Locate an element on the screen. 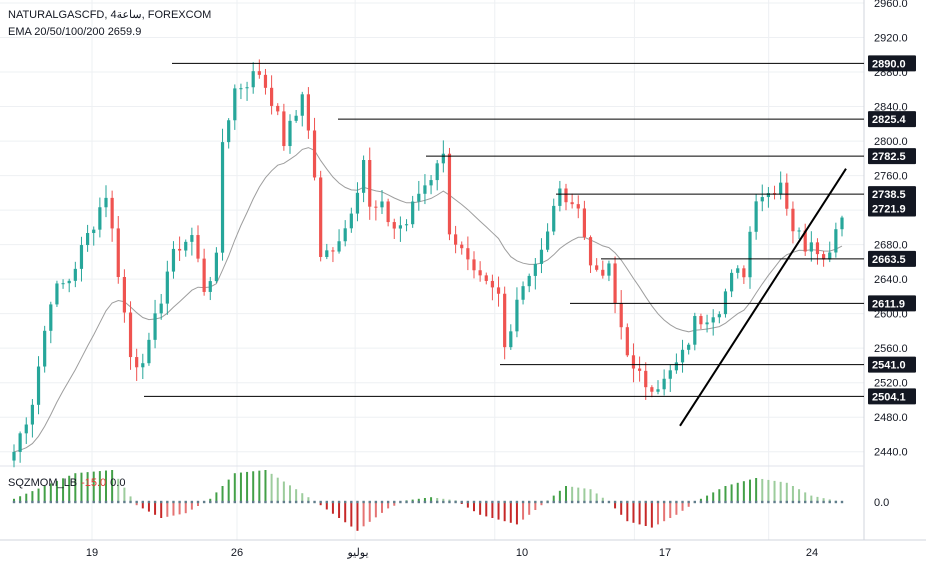  price-tick-label: 2760.0 is located at coordinates (891, 177).